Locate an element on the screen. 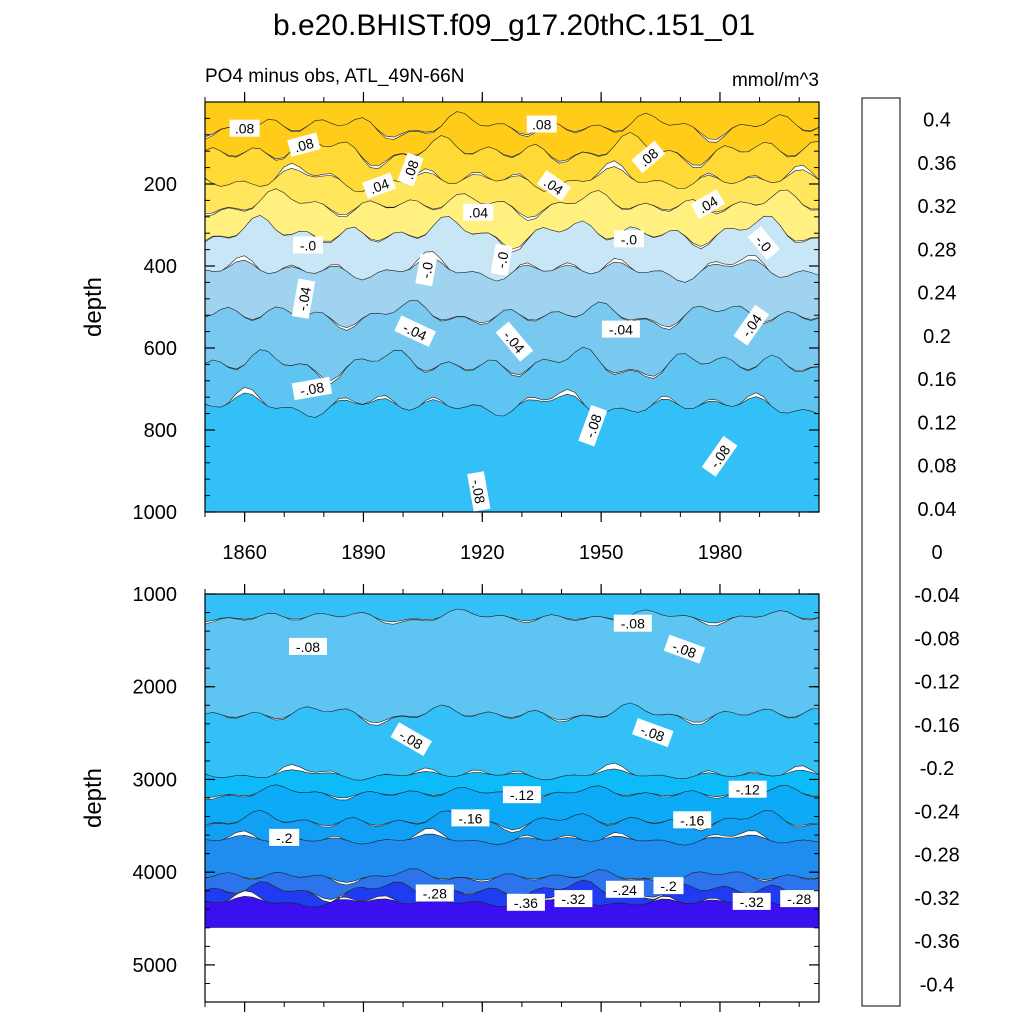 This screenshot has height=1024, width=1024. svg-text: -.36 is located at coordinates (526, 903).